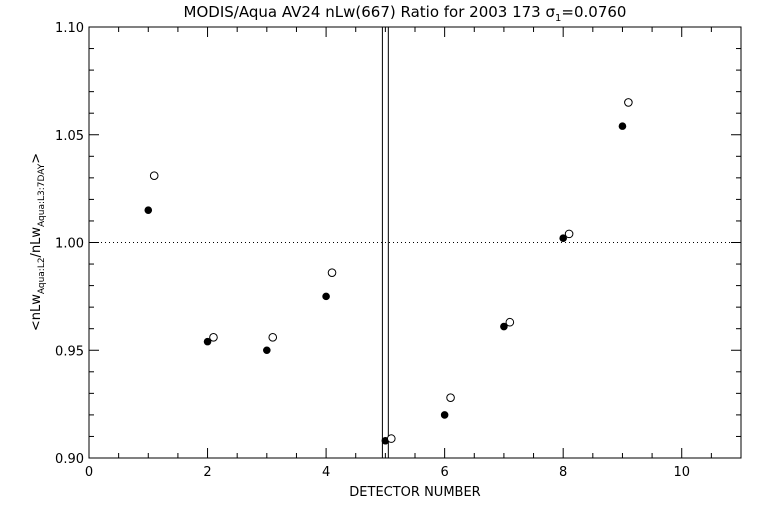  I want to click on y-tick-label: 0.95, so click(69, 351).